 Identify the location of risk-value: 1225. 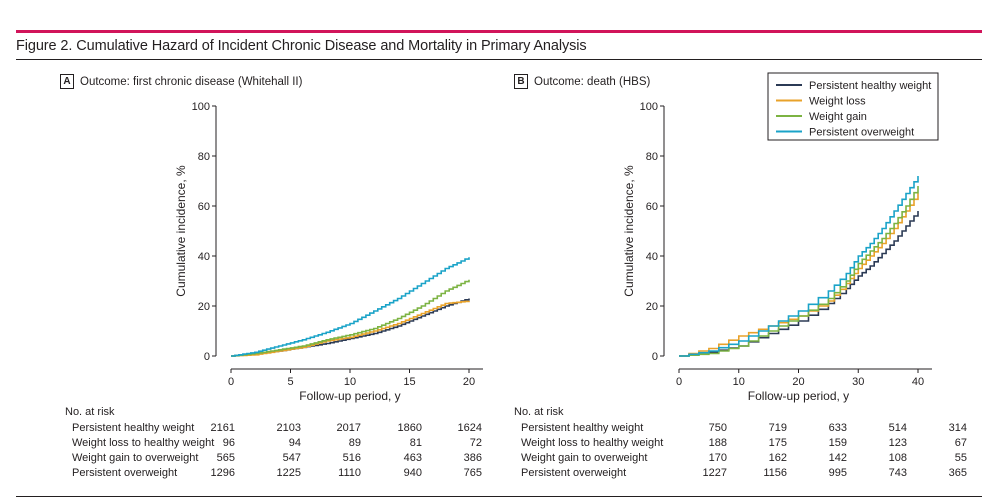
(288, 473).